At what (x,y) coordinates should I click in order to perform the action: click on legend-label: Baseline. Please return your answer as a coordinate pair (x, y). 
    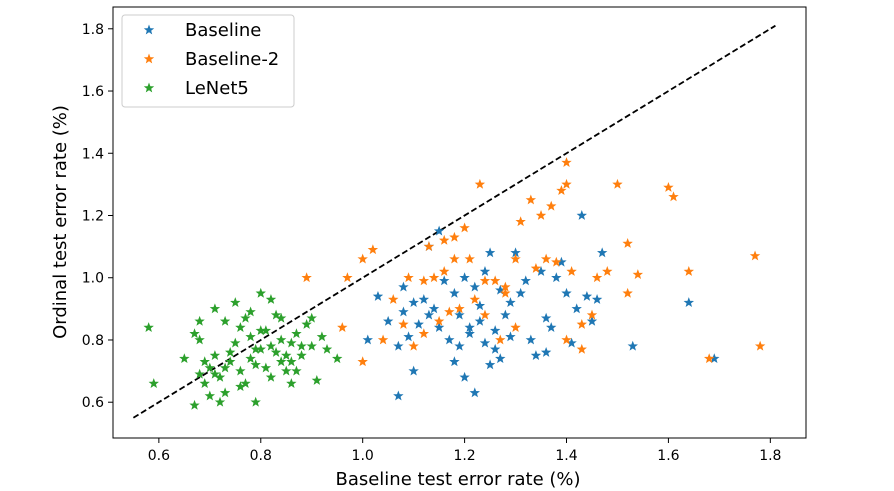
    Looking at the image, I should click on (223, 30).